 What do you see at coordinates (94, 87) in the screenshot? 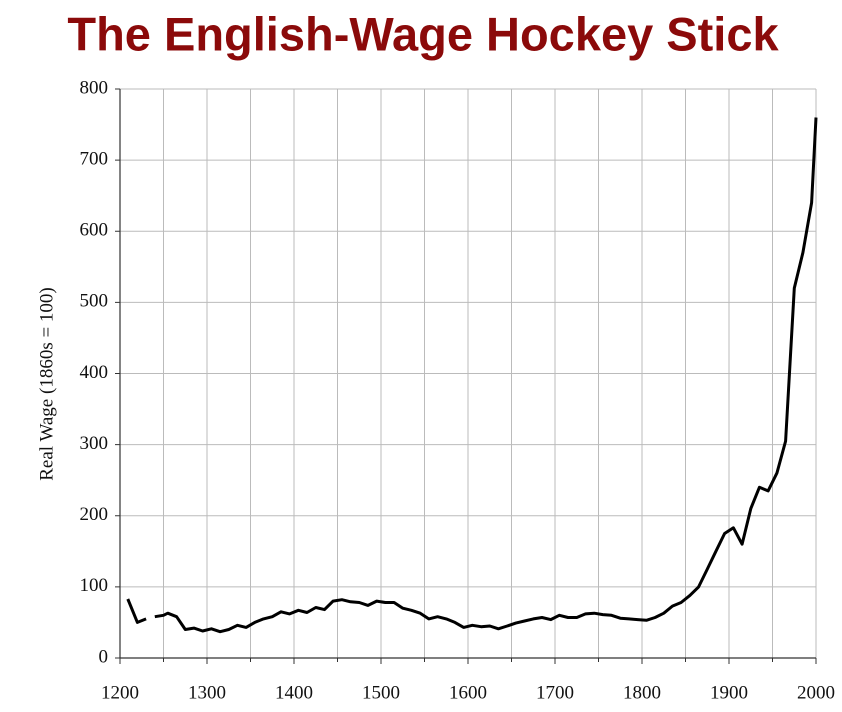
I see `y-tick-label: 800` at bounding box center [94, 87].